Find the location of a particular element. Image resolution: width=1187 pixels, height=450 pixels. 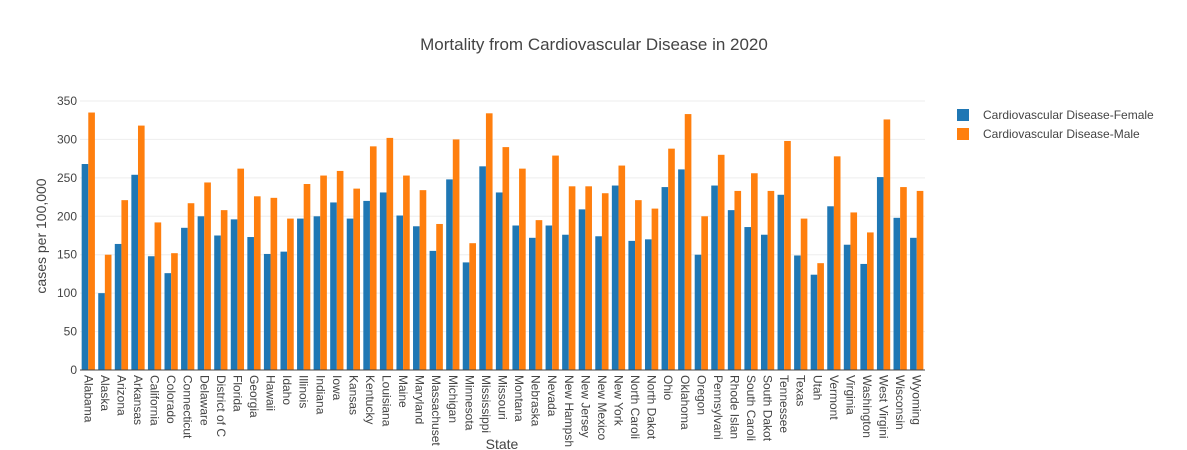

legend-label: Cardiovascular Disease-Female is located at coordinates (1068, 115).